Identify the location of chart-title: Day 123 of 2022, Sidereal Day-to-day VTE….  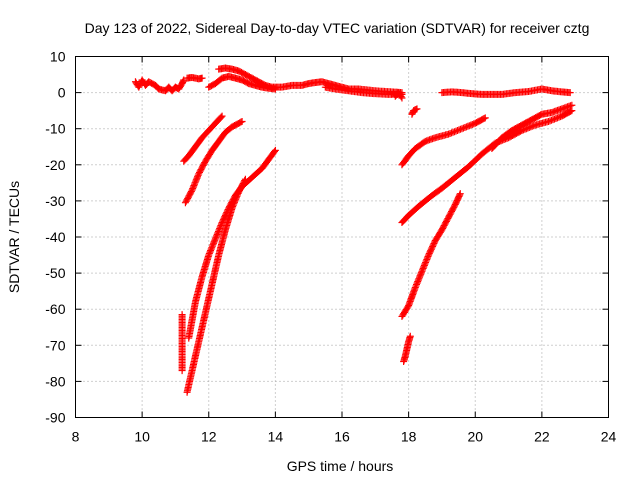
(337, 28).